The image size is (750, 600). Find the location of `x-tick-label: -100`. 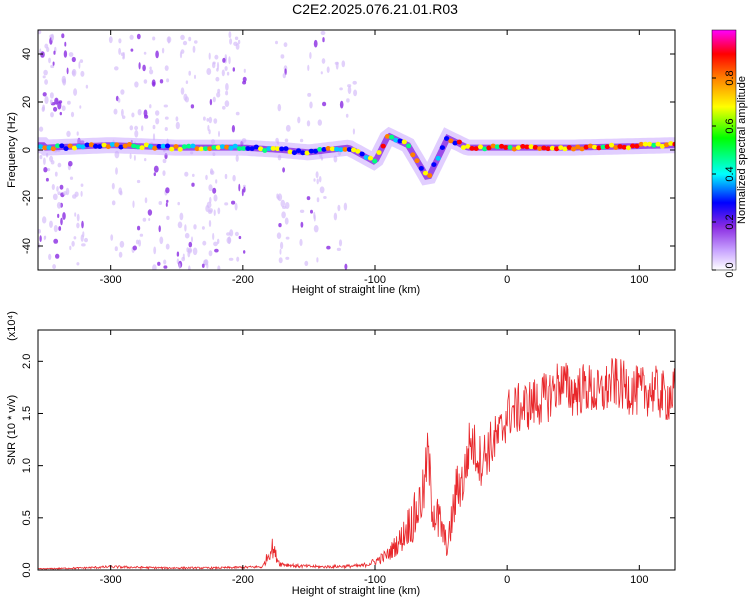

x-tick-label: -100 is located at coordinates (375, 280).